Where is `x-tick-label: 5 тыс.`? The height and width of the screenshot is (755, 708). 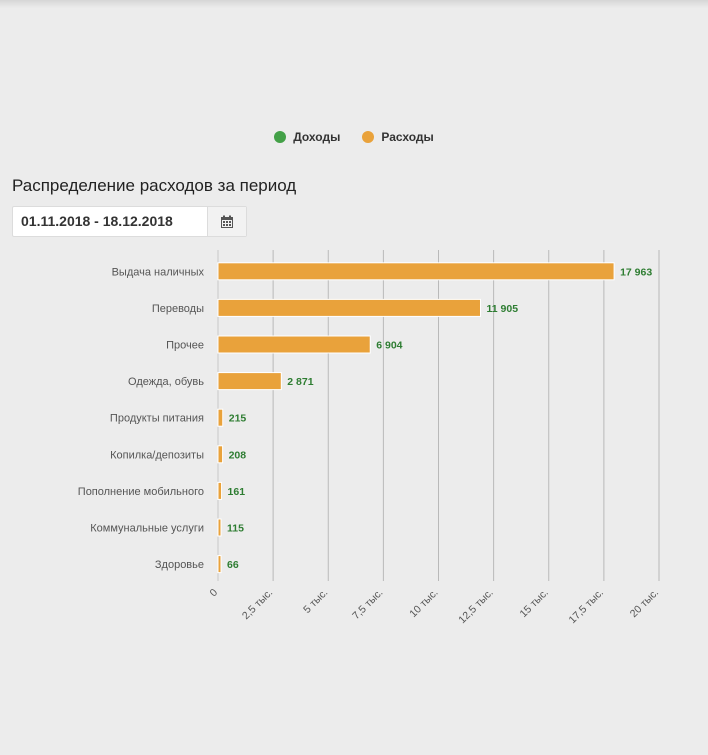 x-tick-label: 5 тыс. is located at coordinates (315, 601).